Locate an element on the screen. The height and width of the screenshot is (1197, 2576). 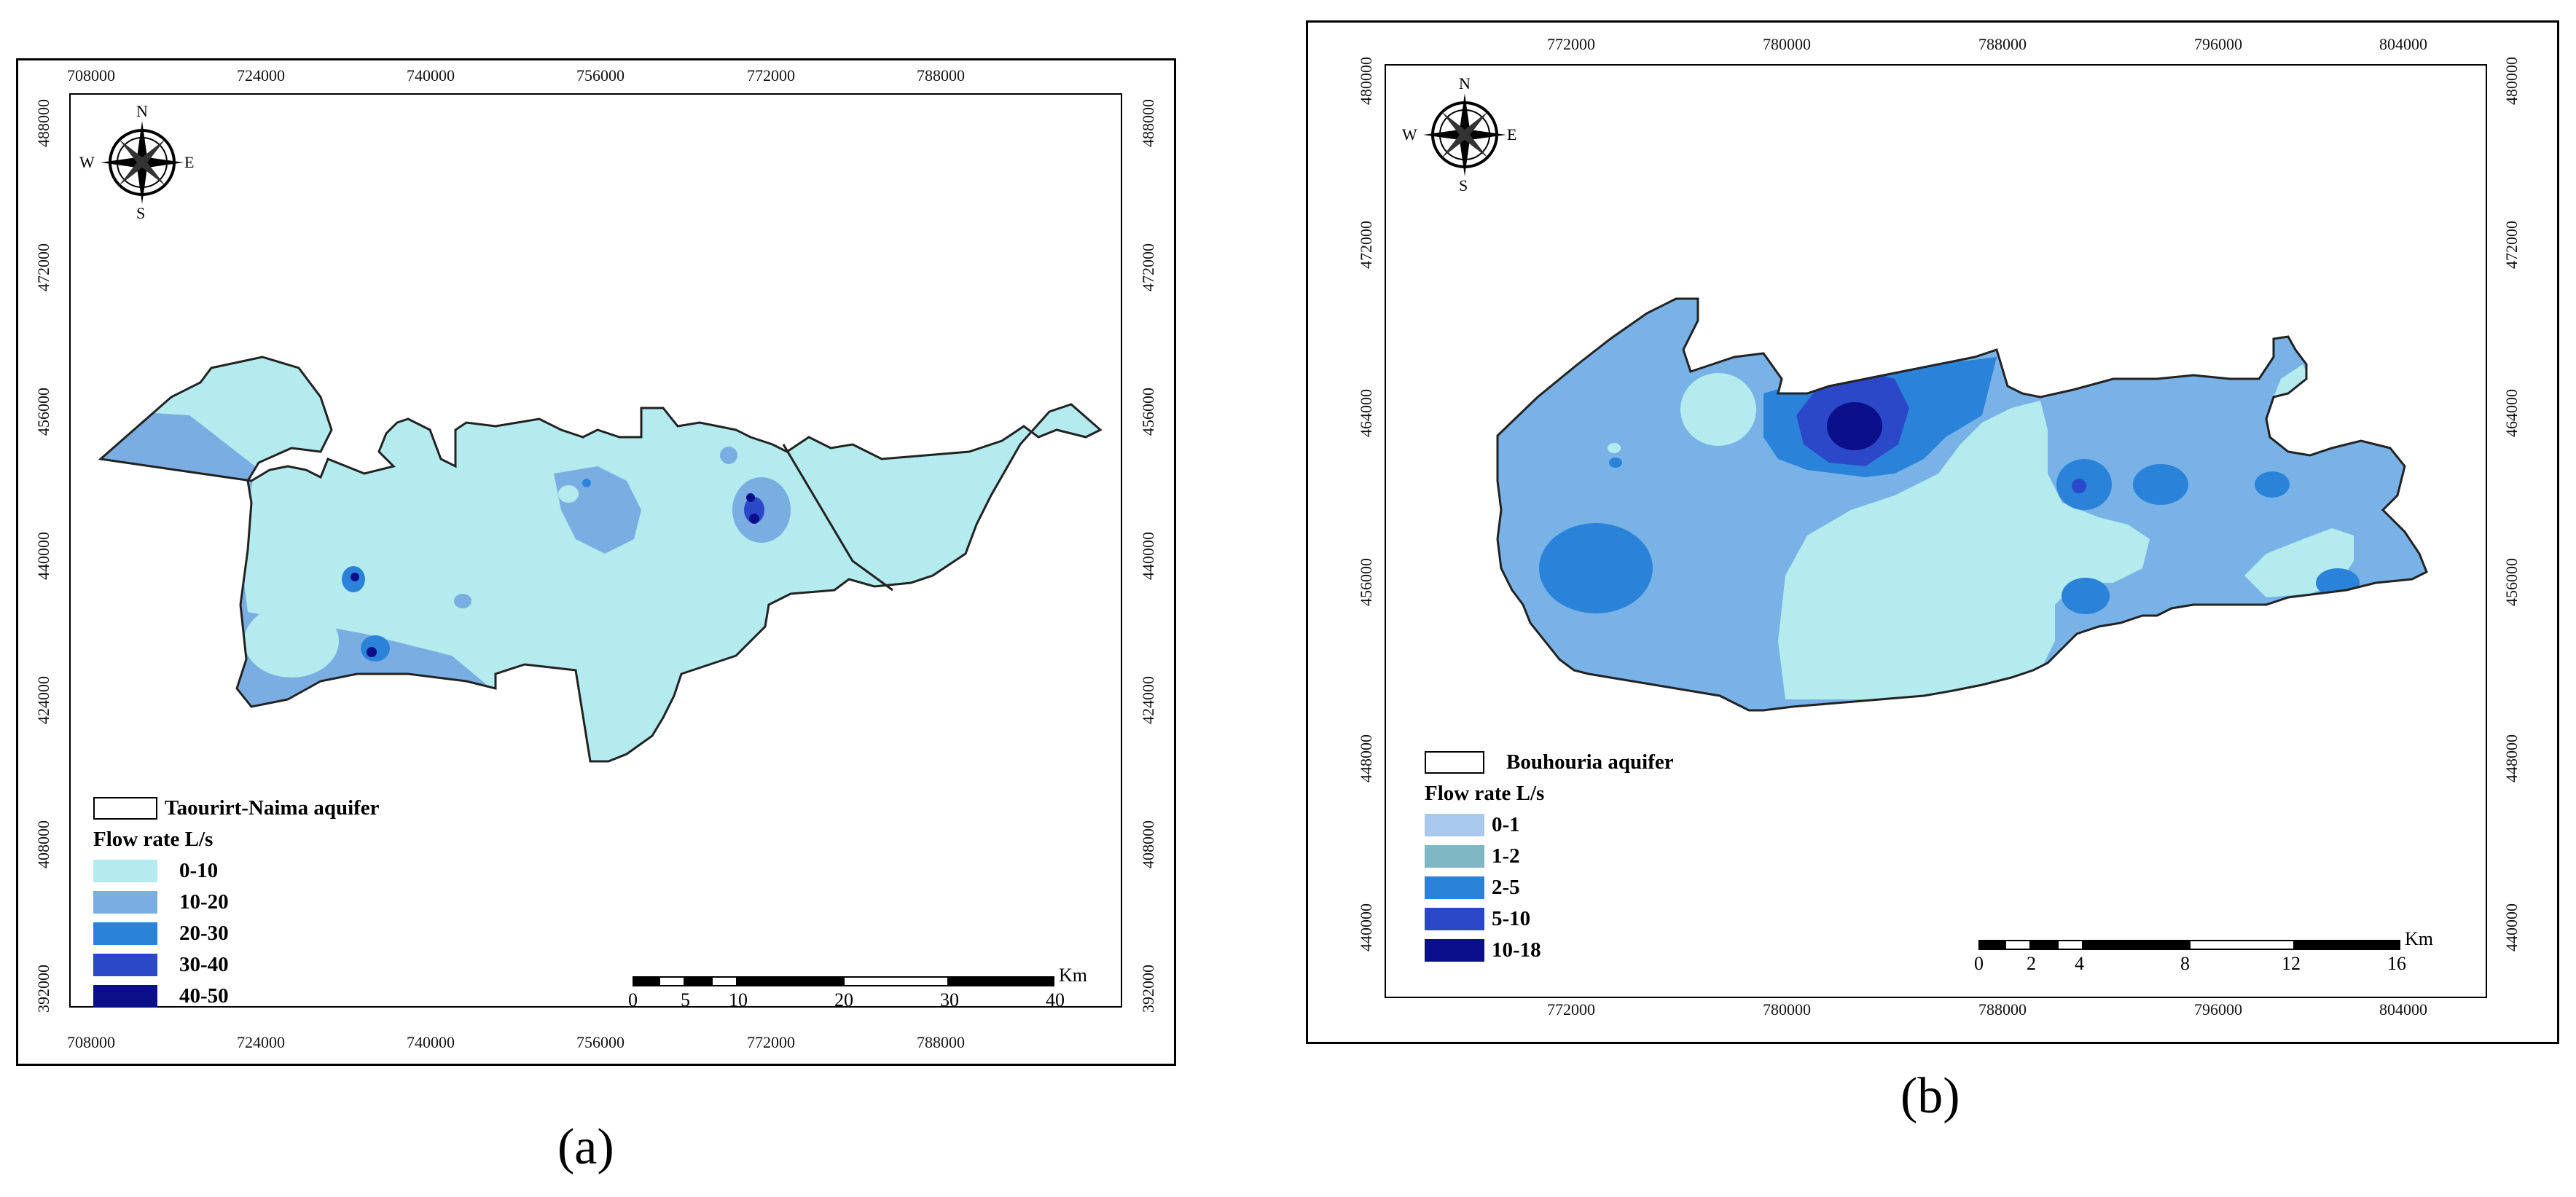
scale-label: 16 is located at coordinates (2396, 964).